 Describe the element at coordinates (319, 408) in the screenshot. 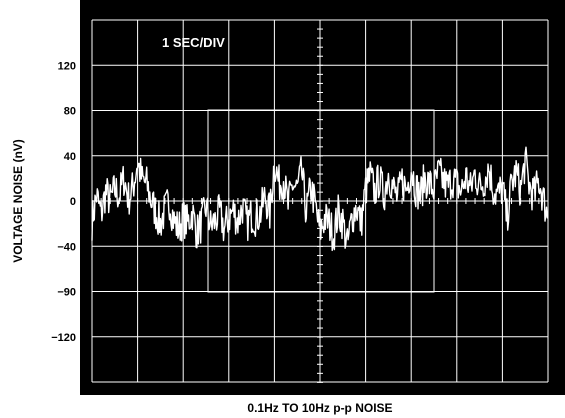

I see `x-axis-label: 0.1Hz TO 10Hz p-p NOISE` at that location.